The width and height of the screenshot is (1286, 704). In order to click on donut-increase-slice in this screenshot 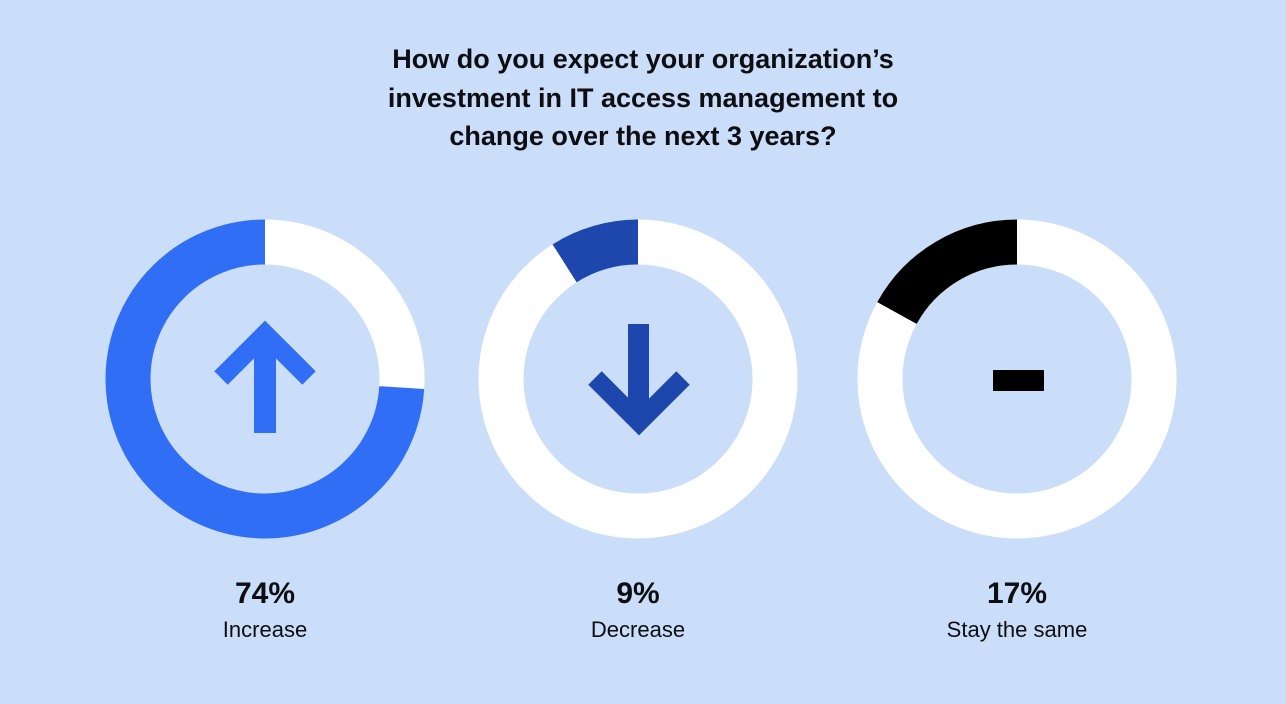, I will do `click(265, 379)`.